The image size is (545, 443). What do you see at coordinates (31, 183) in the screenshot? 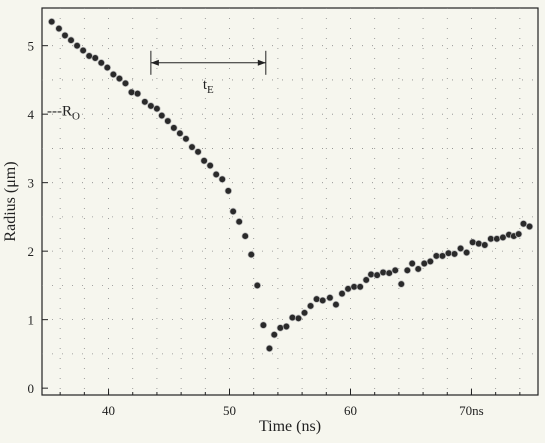
I see `y-tick-label: 3` at bounding box center [31, 183].